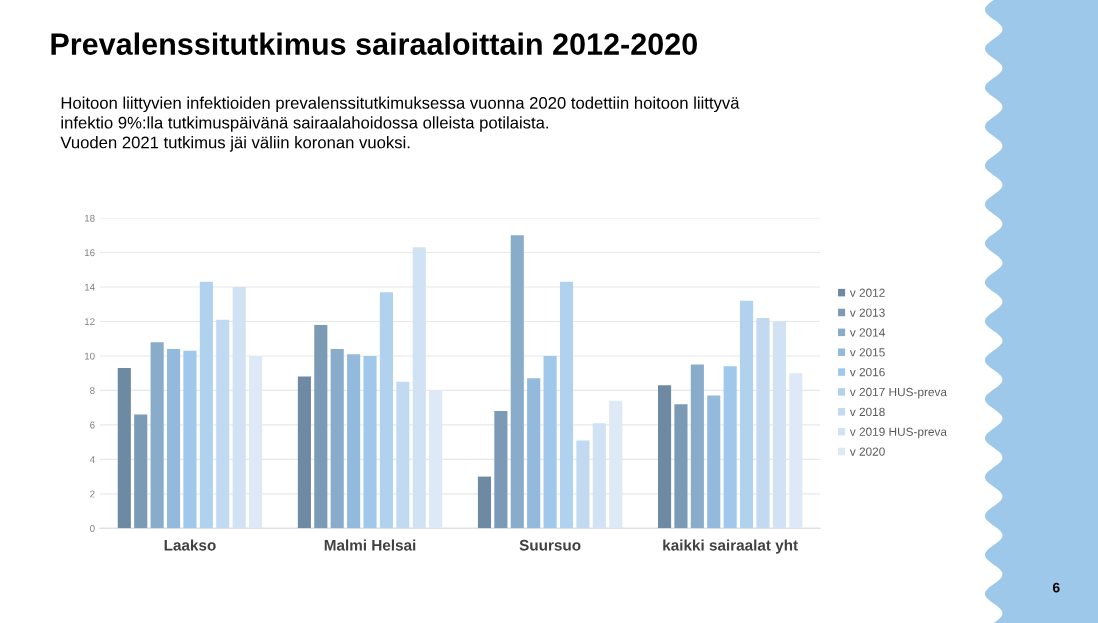 The width and height of the screenshot is (1098, 623). What do you see at coordinates (1056, 587) in the screenshot?
I see `text: 6` at bounding box center [1056, 587].